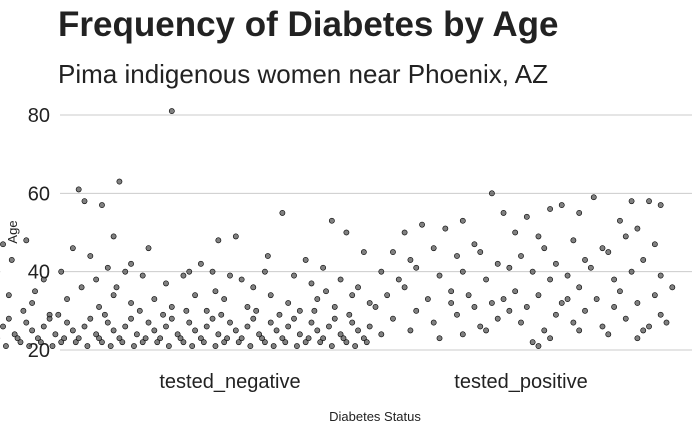  What do you see at coordinates (229, 382) in the screenshot?
I see `x-tick-label-tested-negative: tested_negative` at bounding box center [229, 382].